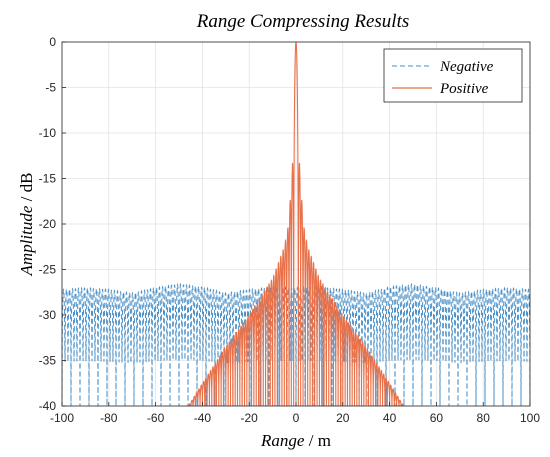 The image size is (550, 457). I want to click on x-tick-label: -80, so click(109, 418).